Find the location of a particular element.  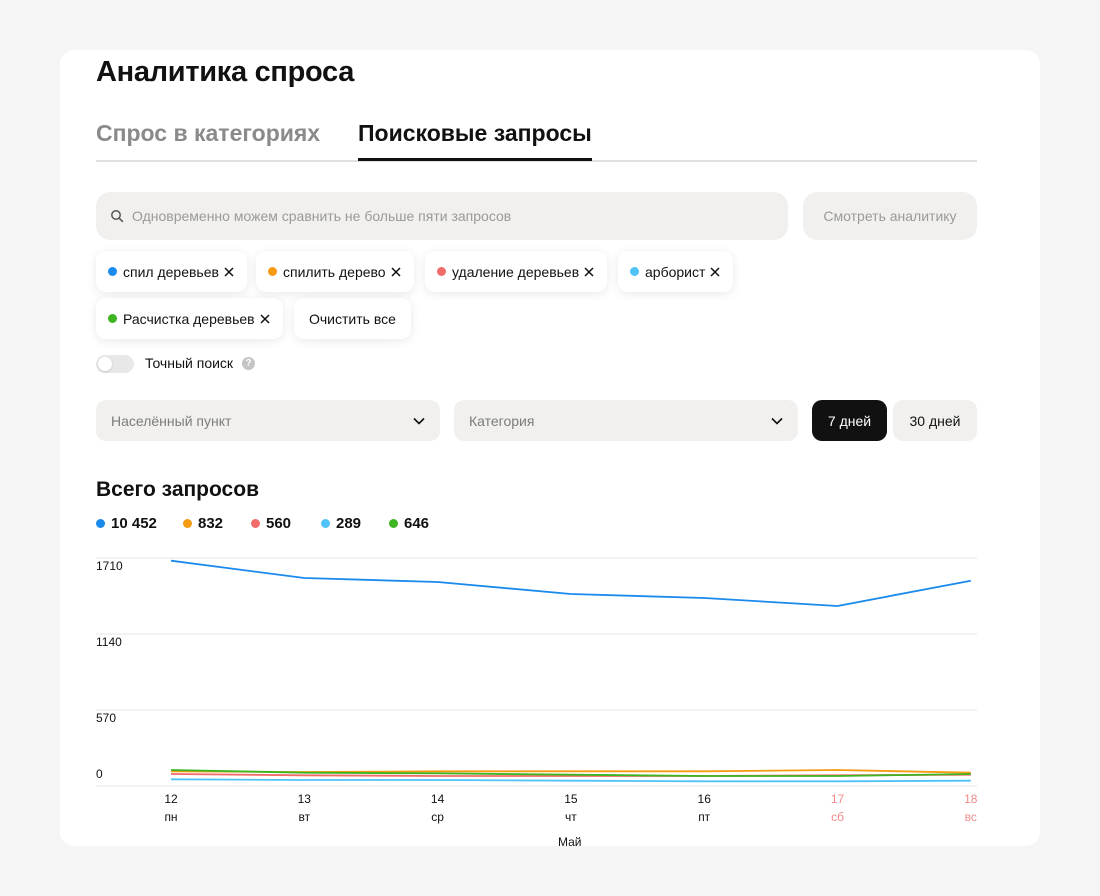

locality-select: Населённый пункт is located at coordinates (268, 420).